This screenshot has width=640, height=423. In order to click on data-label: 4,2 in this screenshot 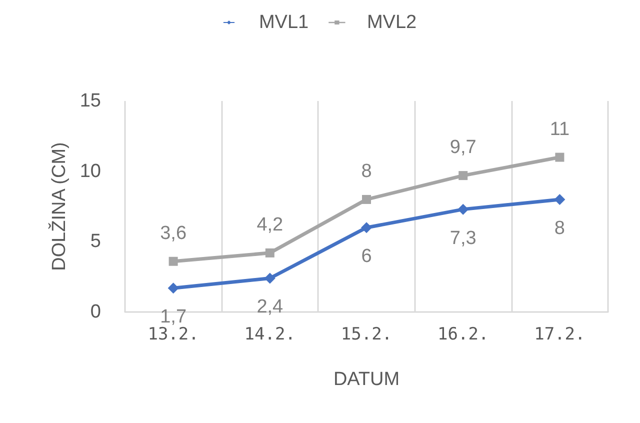, I will do `click(270, 225)`.